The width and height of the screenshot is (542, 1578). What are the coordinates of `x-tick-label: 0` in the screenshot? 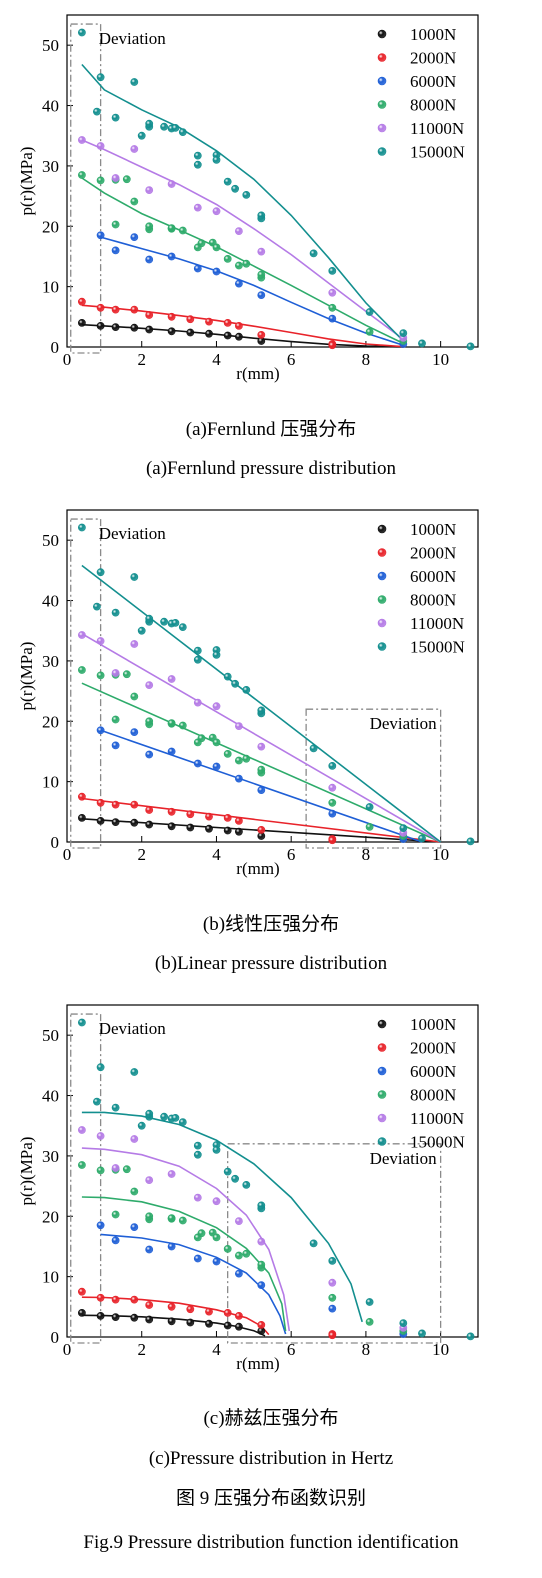 It's located at (67, 854).